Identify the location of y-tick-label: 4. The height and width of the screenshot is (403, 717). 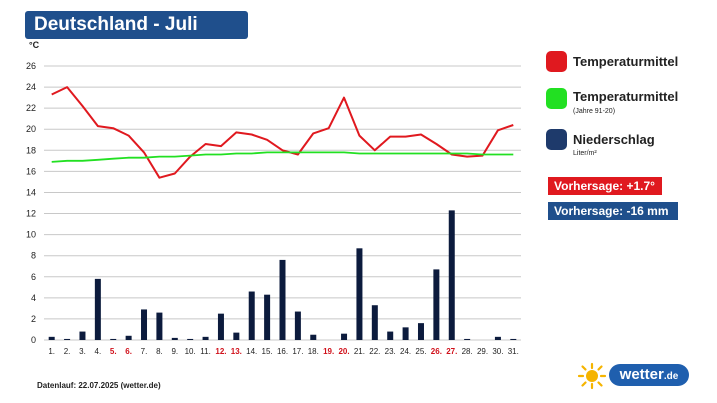
(33, 298).